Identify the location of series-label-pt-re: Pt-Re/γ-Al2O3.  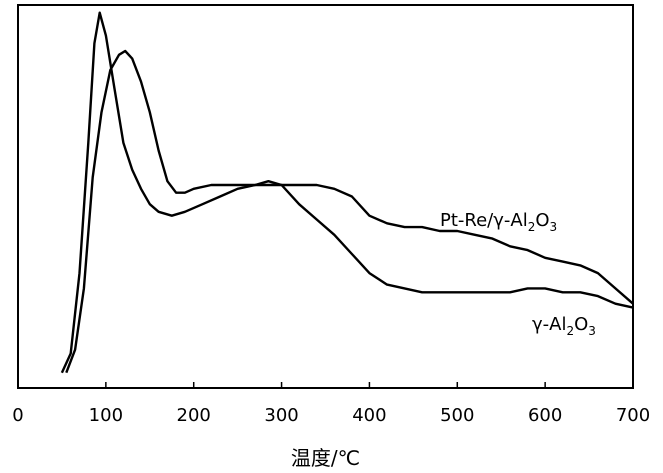
(498, 222).